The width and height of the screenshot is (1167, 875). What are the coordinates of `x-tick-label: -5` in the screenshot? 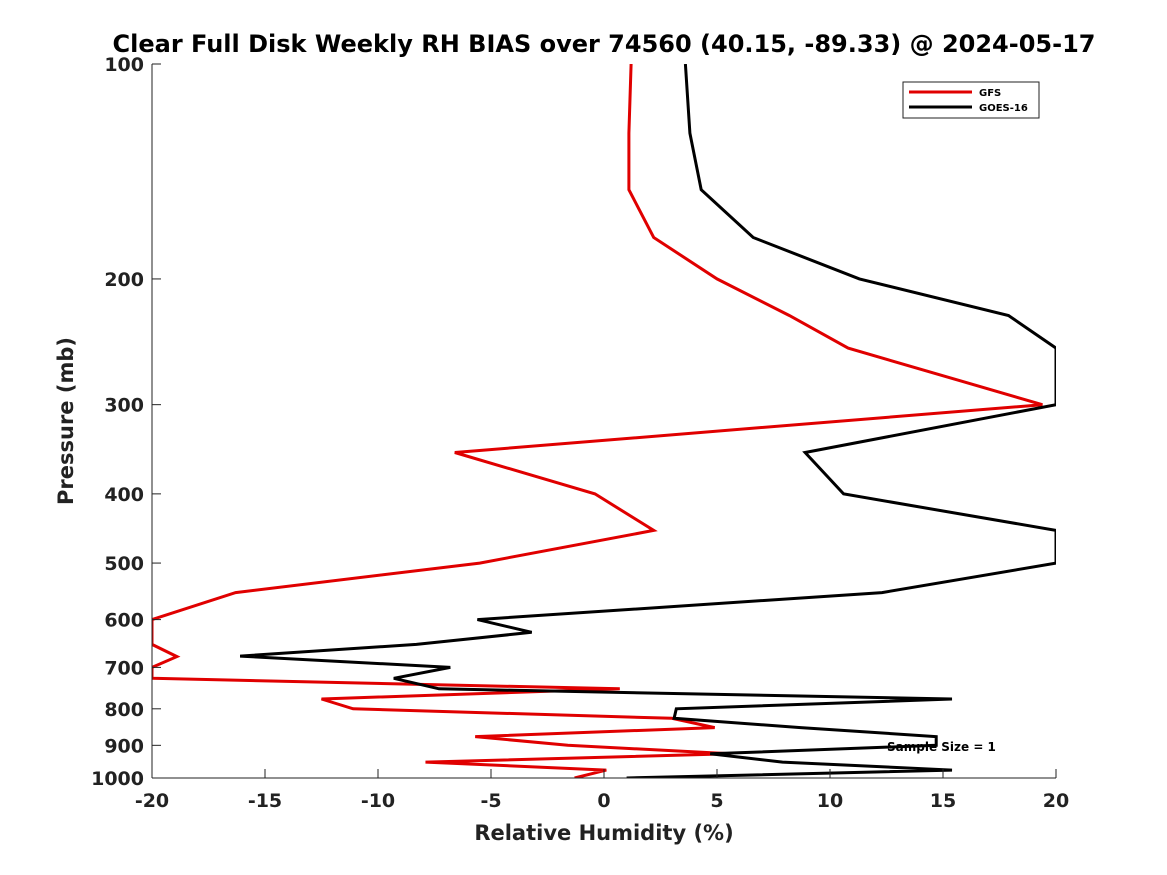 It's located at (490, 801).